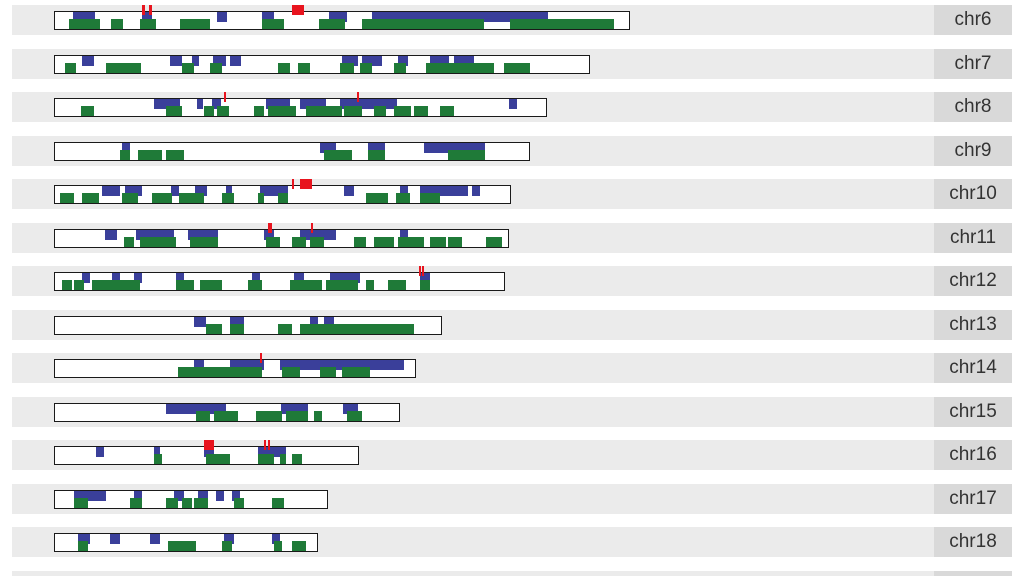  What do you see at coordinates (973, 368) in the screenshot?
I see `chromosome-label: chr14` at bounding box center [973, 368].